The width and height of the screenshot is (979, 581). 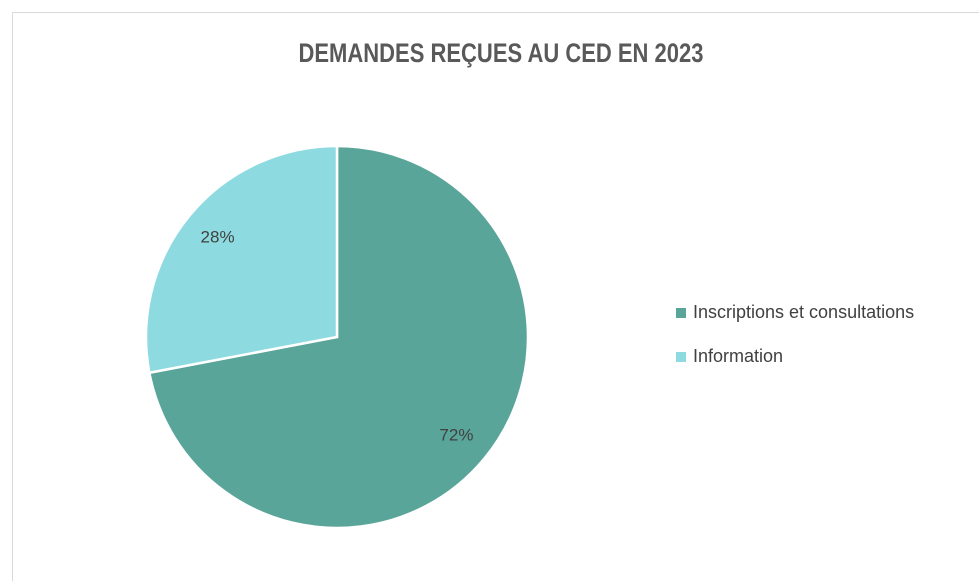 What do you see at coordinates (456, 434) in the screenshot?
I see `data-label: 72%` at bounding box center [456, 434].